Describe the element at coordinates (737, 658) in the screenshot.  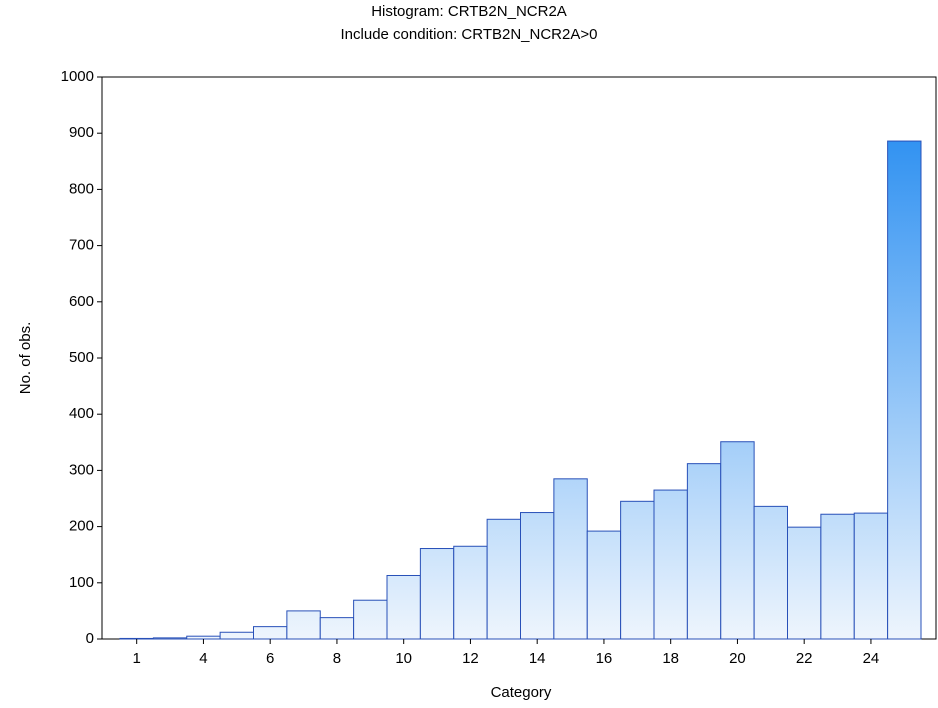
I see `x-tick-label: 20` at that location.